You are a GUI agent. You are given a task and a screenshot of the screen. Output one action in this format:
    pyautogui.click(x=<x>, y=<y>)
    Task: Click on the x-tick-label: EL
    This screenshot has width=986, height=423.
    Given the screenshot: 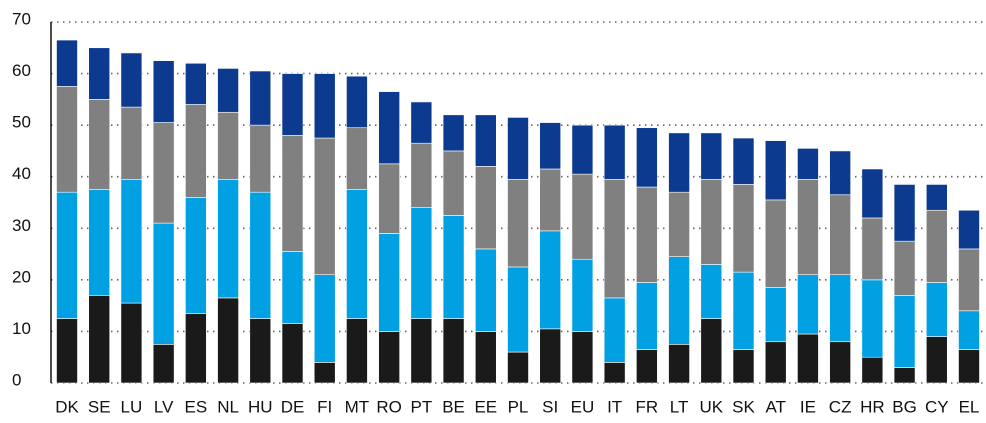 What is the action you would take?
    pyautogui.click(x=969, y=406)
    